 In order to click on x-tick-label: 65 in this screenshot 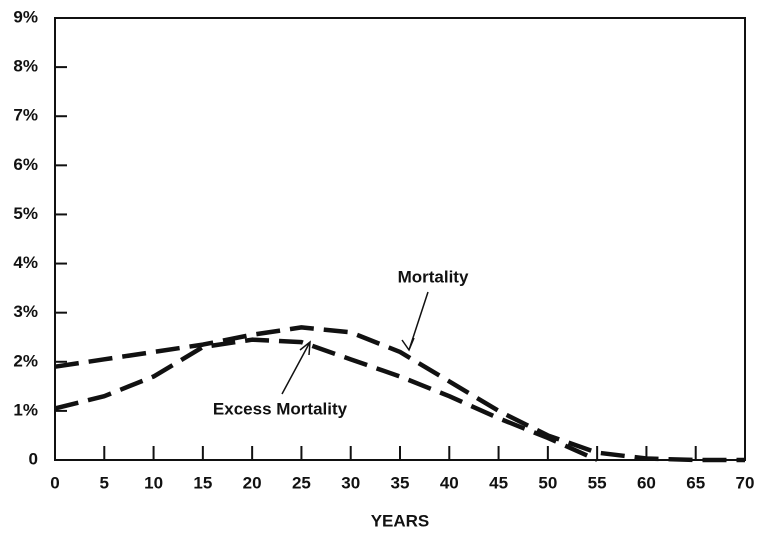, I will do `click(695, 482)`.